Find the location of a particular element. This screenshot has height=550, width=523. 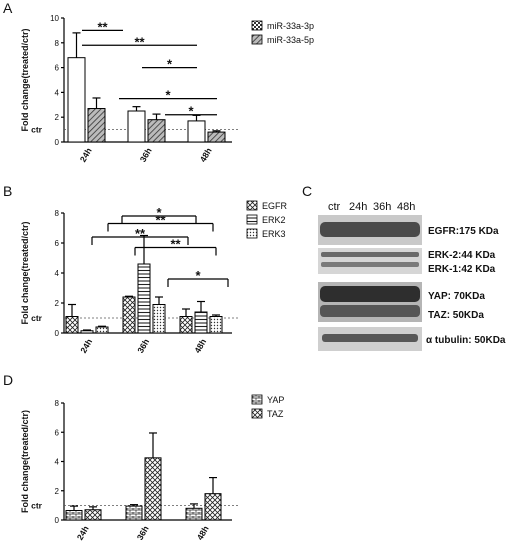

legend-label: ERK2 is located at coordinates (274, 220).